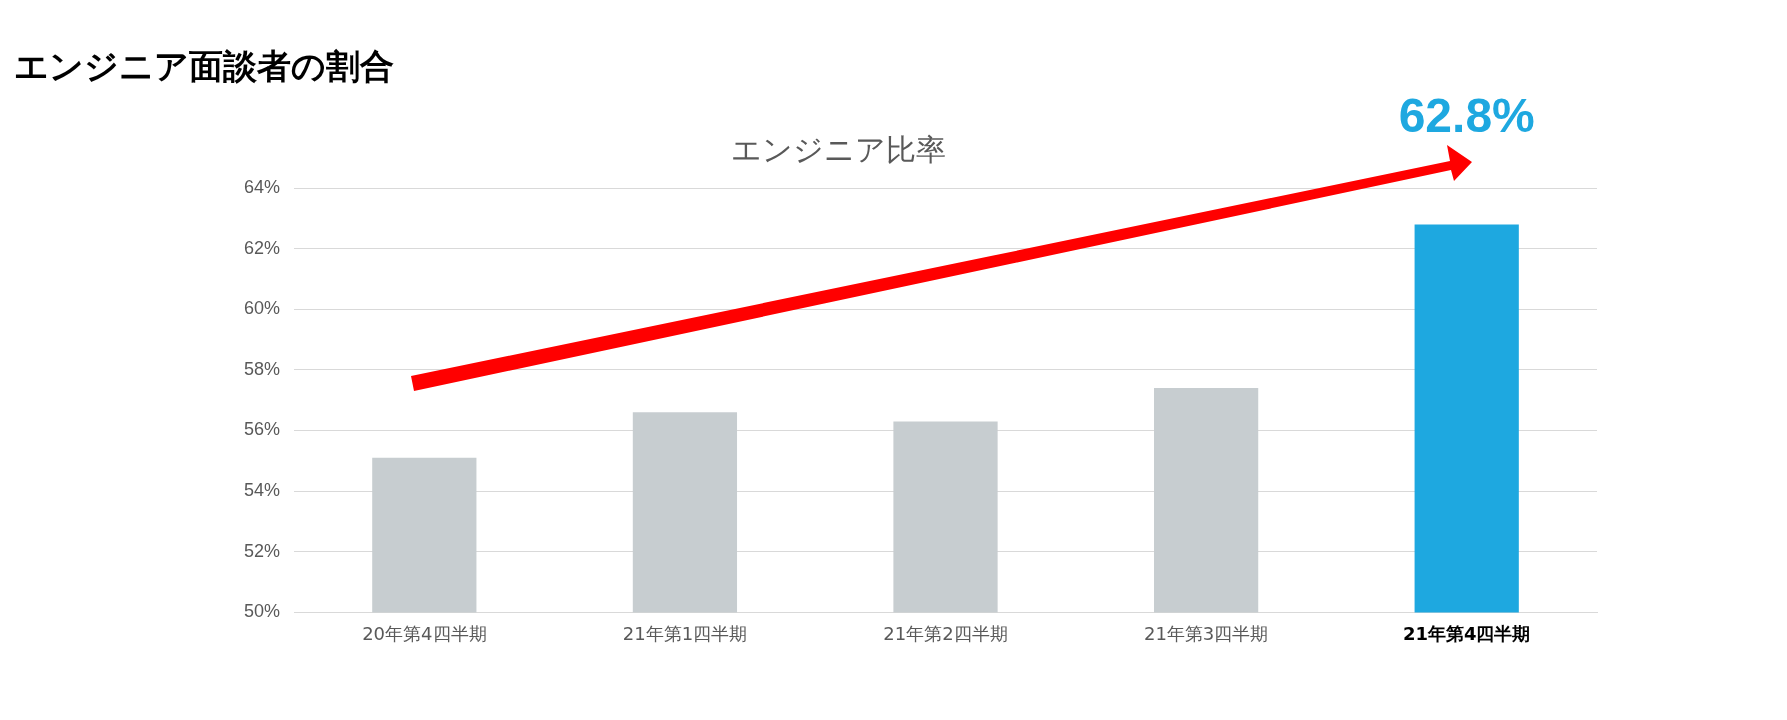 Image resolution: width=1787 pixels, height=720 pixels. I want to click on y-tick-label: 58%, so click(262, 368).